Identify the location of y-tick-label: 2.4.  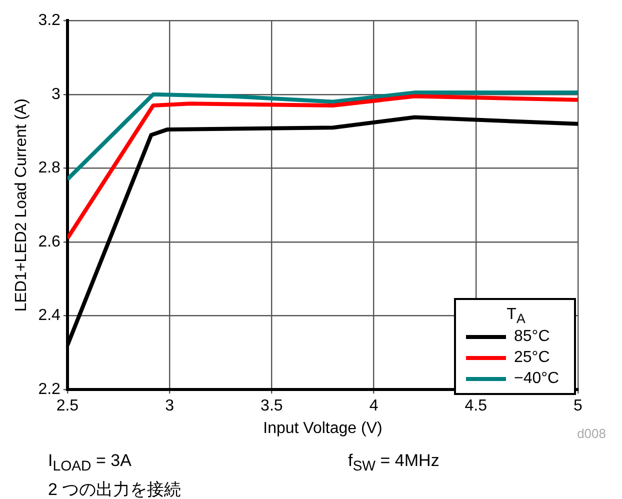
(49, 315).